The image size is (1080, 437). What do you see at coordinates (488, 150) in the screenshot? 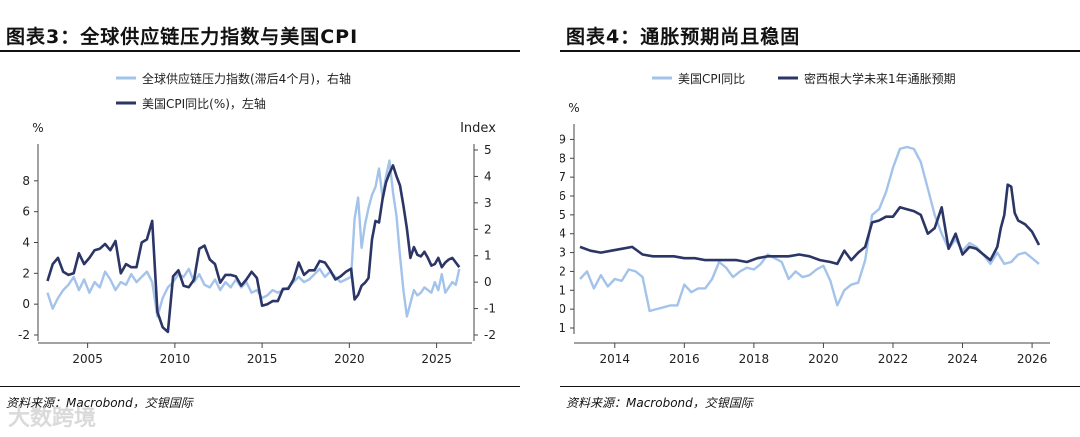
I see `y-tick-label-right: 5` at bounding box center [488, 150].